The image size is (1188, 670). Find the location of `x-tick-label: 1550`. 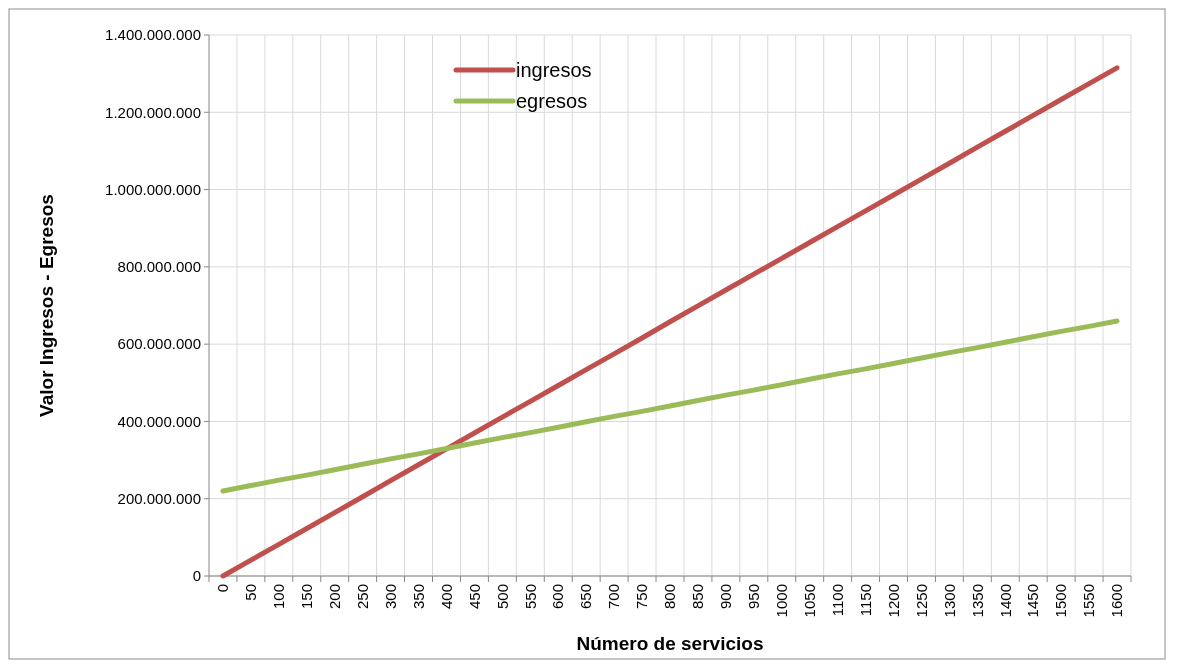

x-tick-label: 1550 is located at coordinates (1089, 601).